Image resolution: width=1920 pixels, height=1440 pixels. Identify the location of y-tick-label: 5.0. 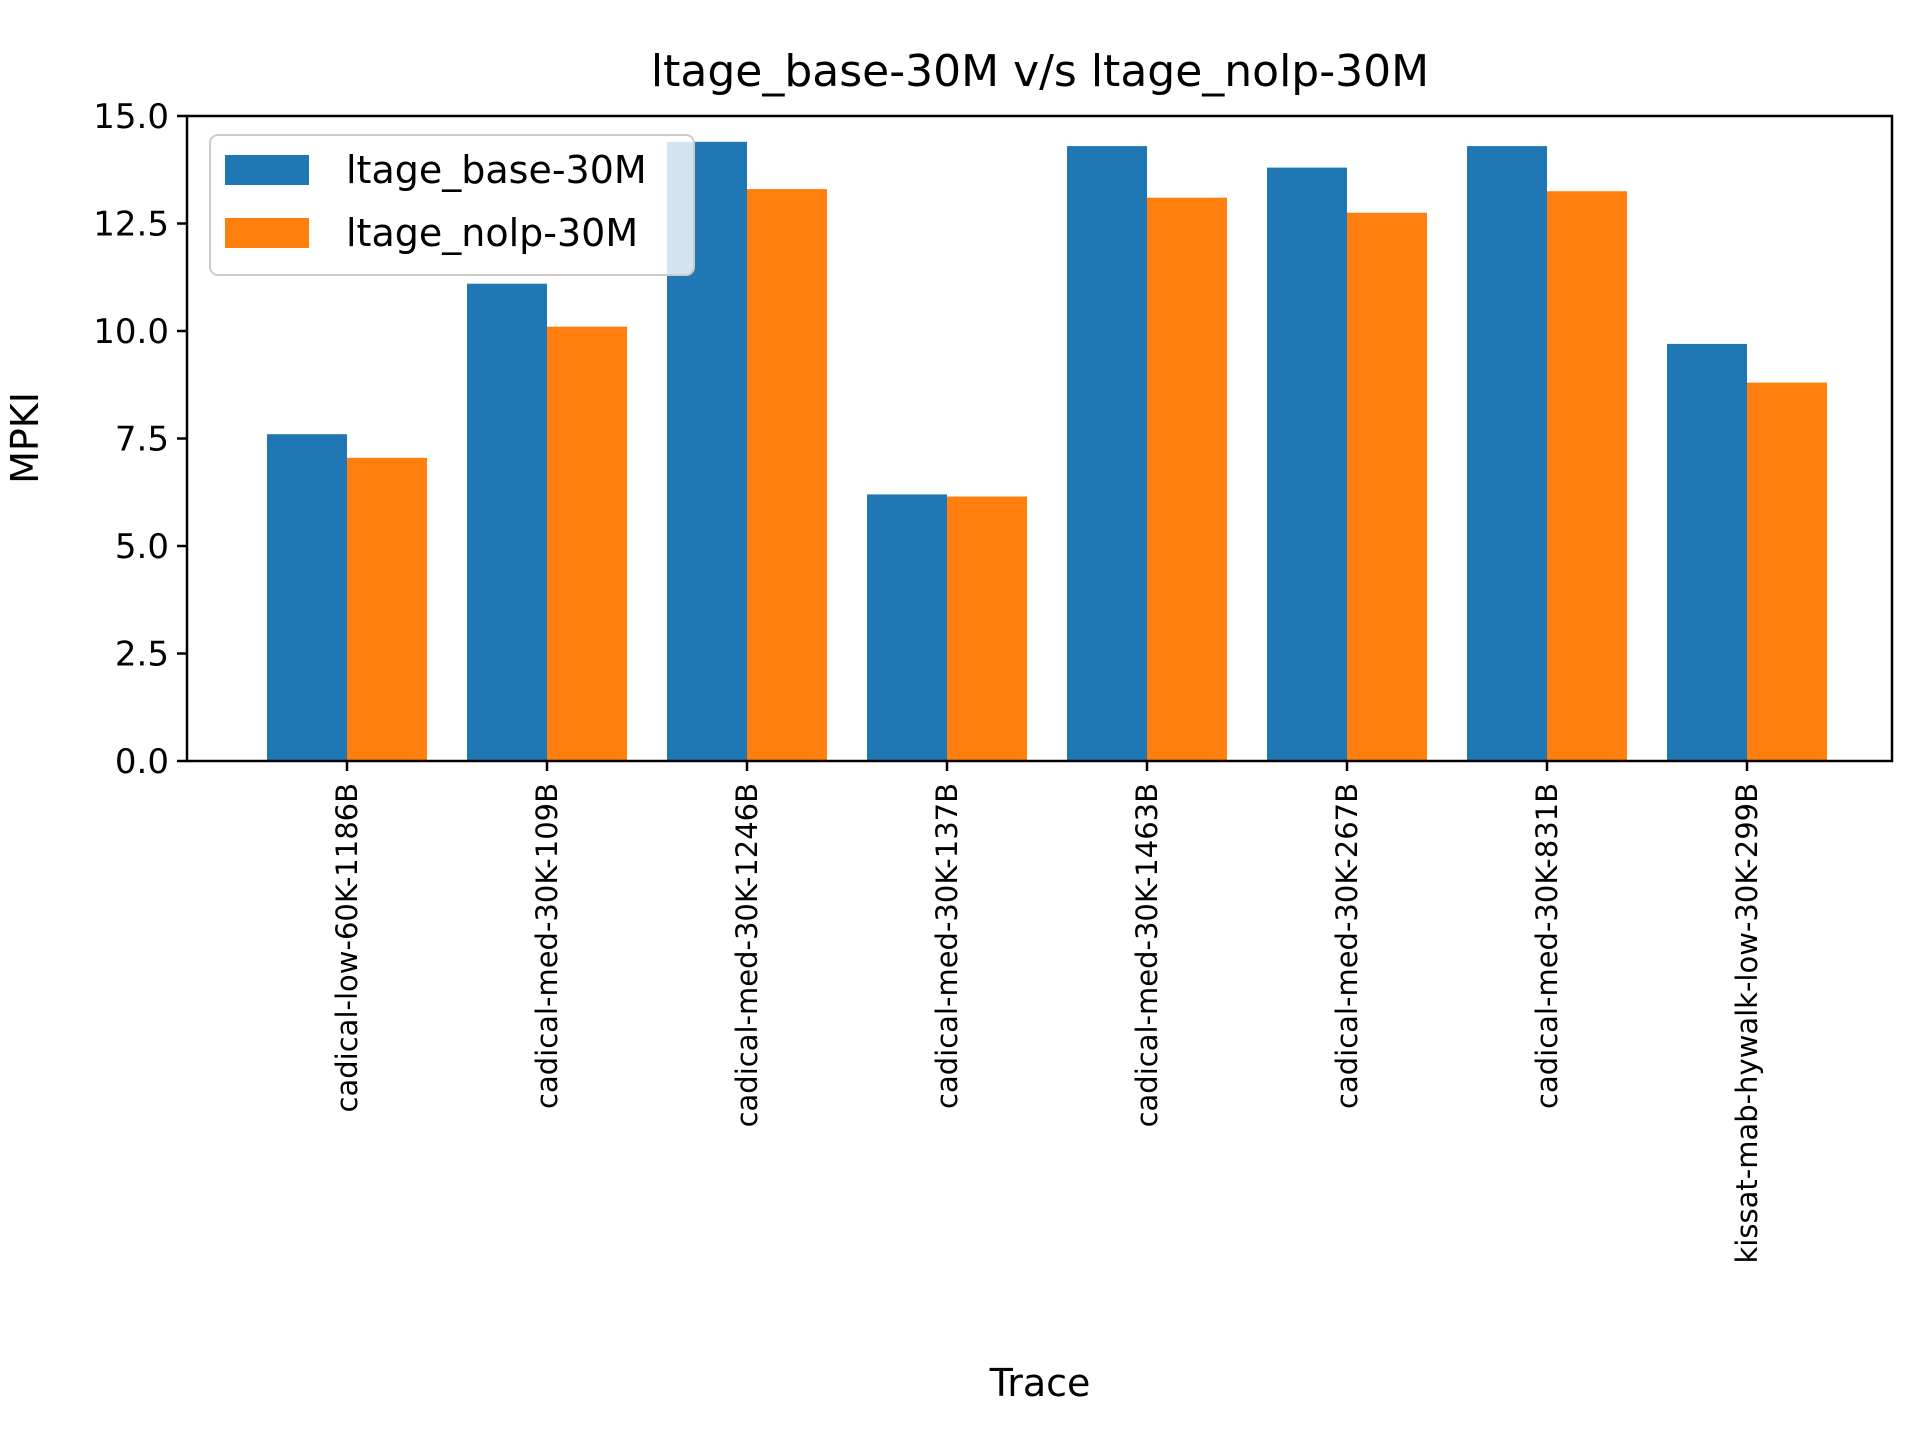
(142, 547).